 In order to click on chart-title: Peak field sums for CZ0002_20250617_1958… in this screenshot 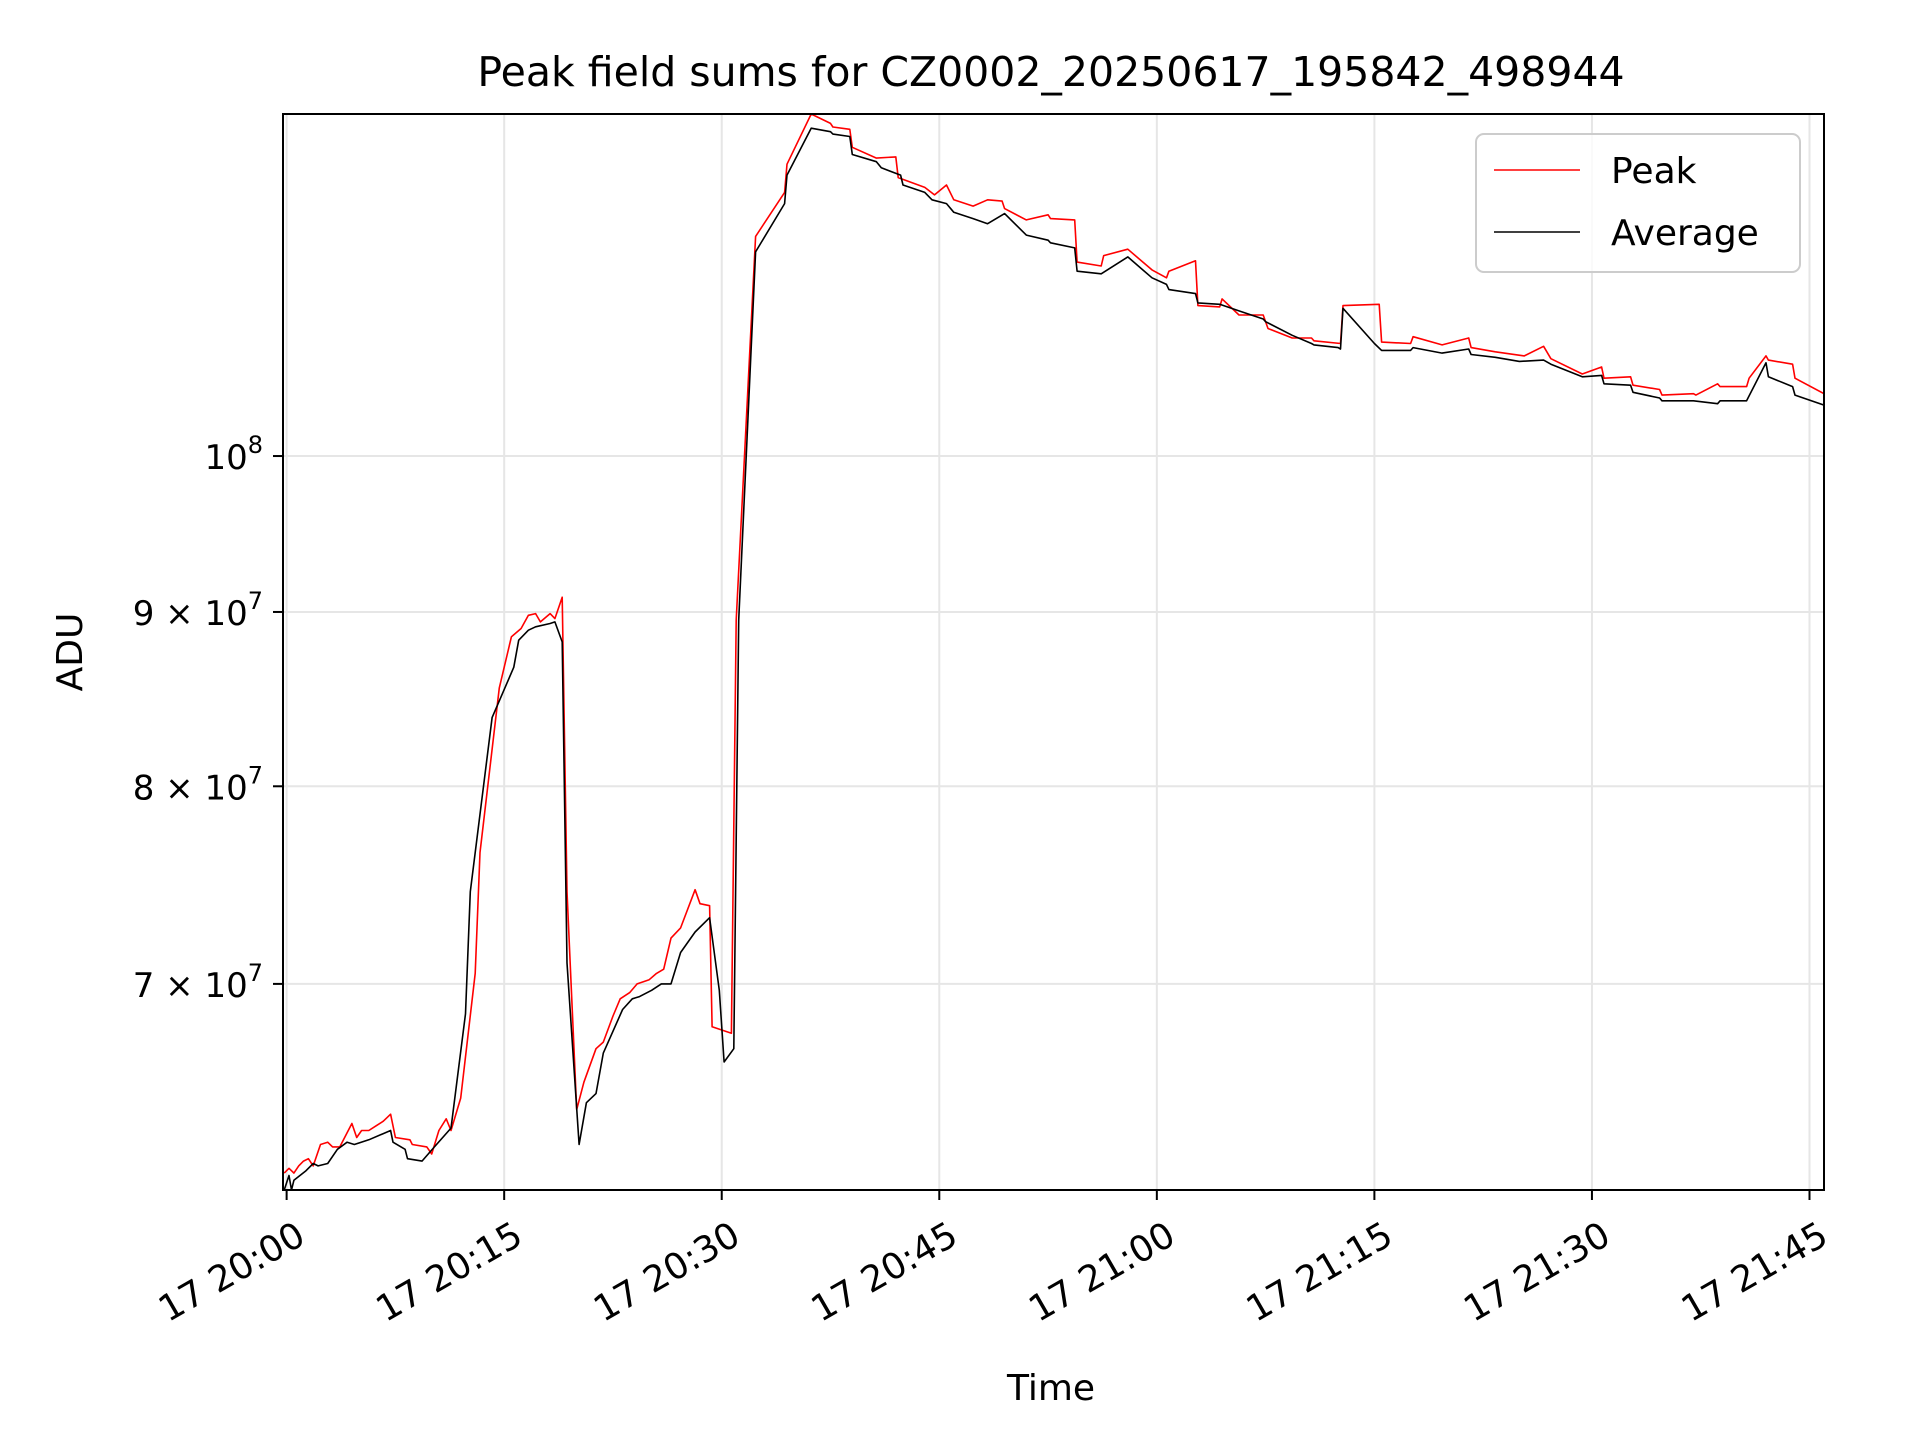, I will do `click(1050, 72)`.